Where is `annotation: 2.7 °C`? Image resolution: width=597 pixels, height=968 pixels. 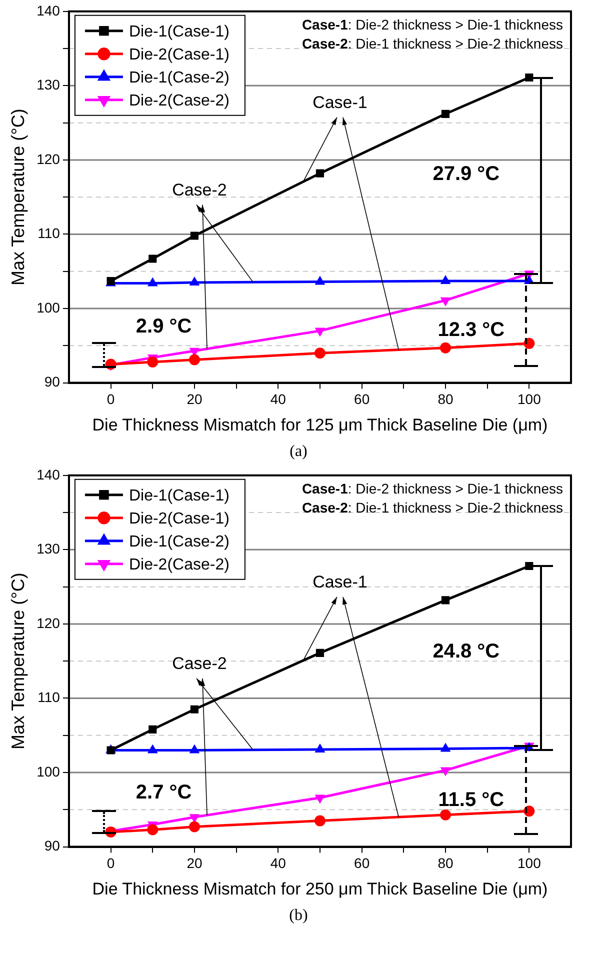
annotation: 2.7 °C is located at coordinates (164, 793).